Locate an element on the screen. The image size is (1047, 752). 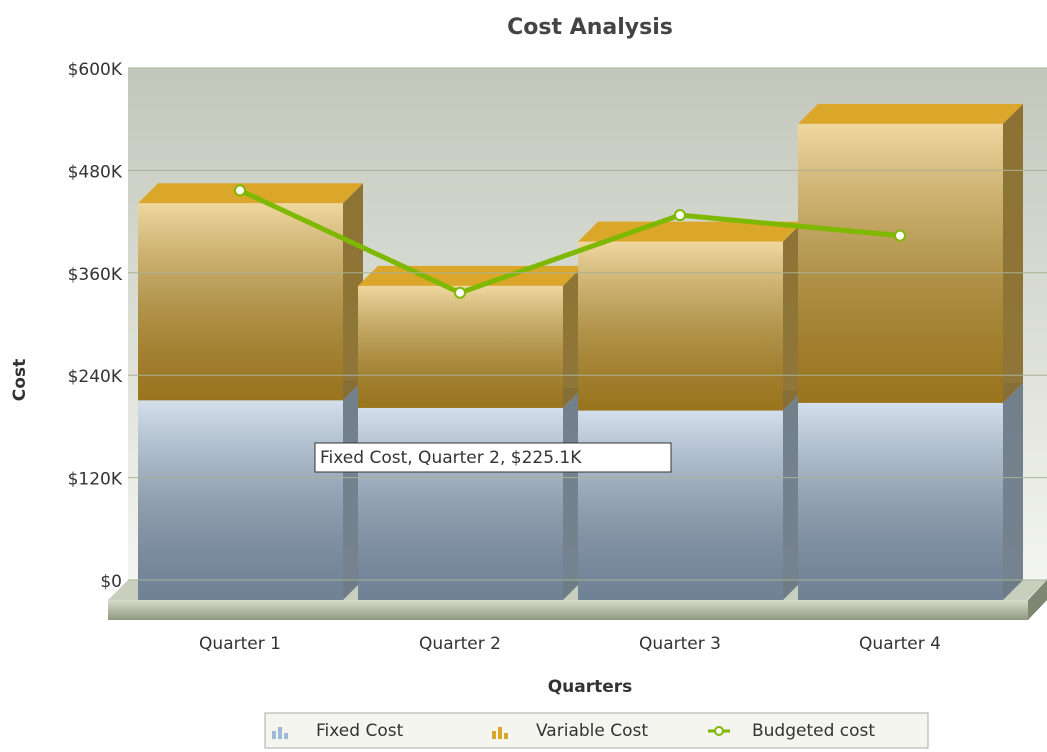
tooltip-box is located at coordinates (493, 457).